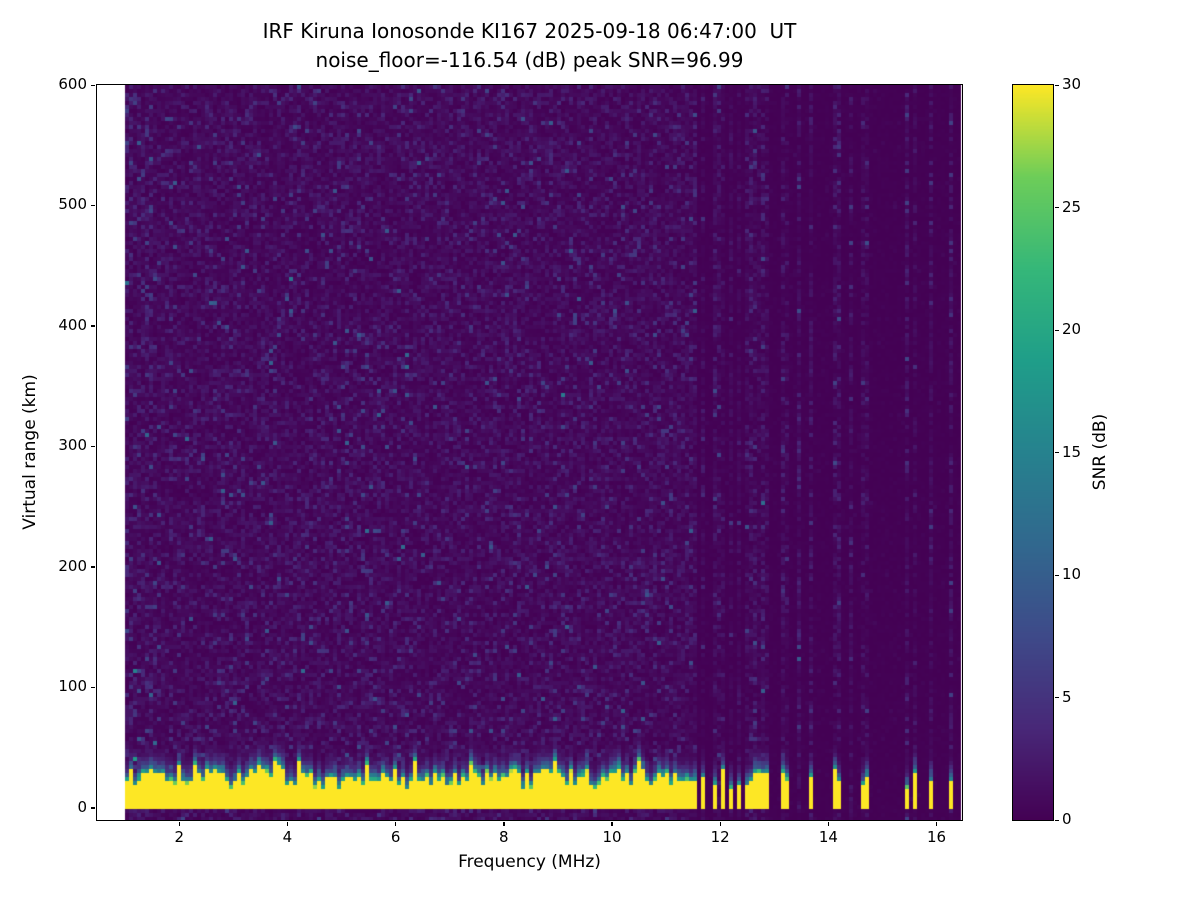 Image resolution: width=1200 pixels, height=900 pixels. Describe the element at coordinates (179, 837) in the screenshot. I see `x-tick-label: 2` at that location.